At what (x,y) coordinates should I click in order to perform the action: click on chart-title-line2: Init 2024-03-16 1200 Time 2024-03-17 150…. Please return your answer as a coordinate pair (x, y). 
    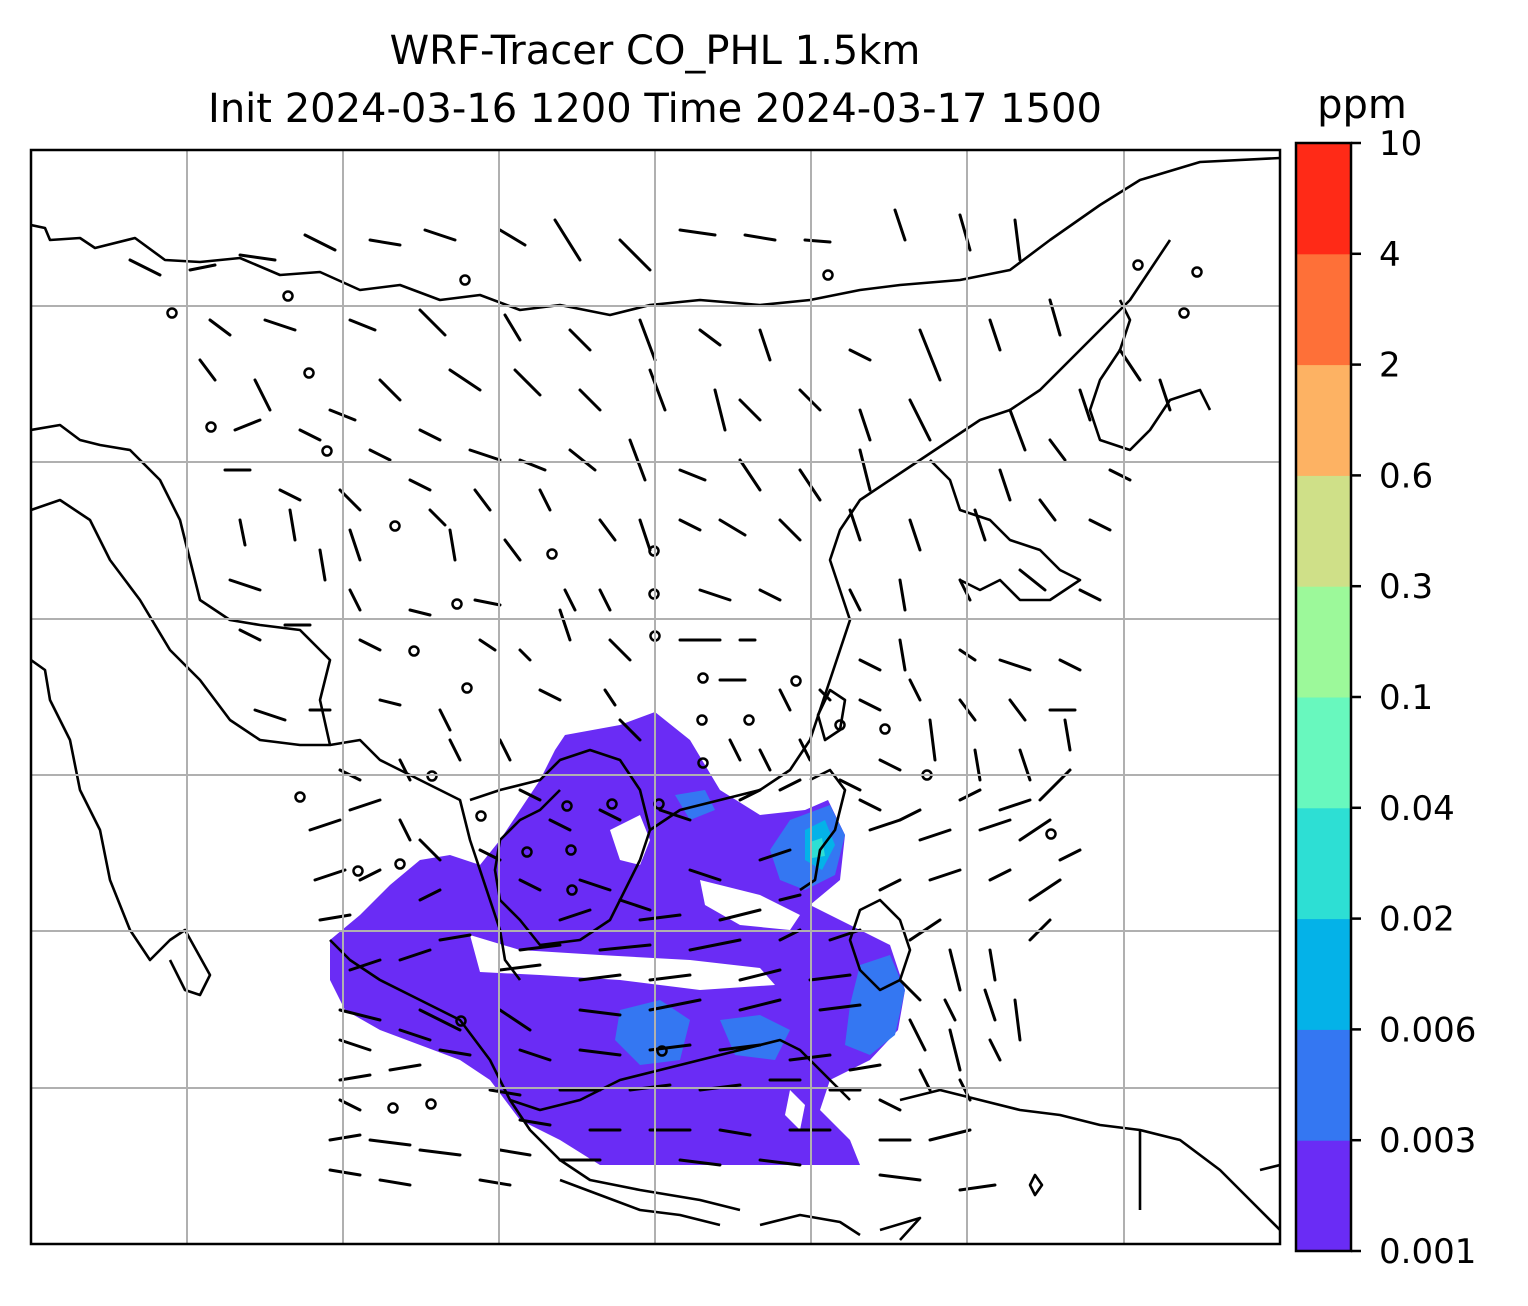
    Looking at the image, I should click on (655, 109).